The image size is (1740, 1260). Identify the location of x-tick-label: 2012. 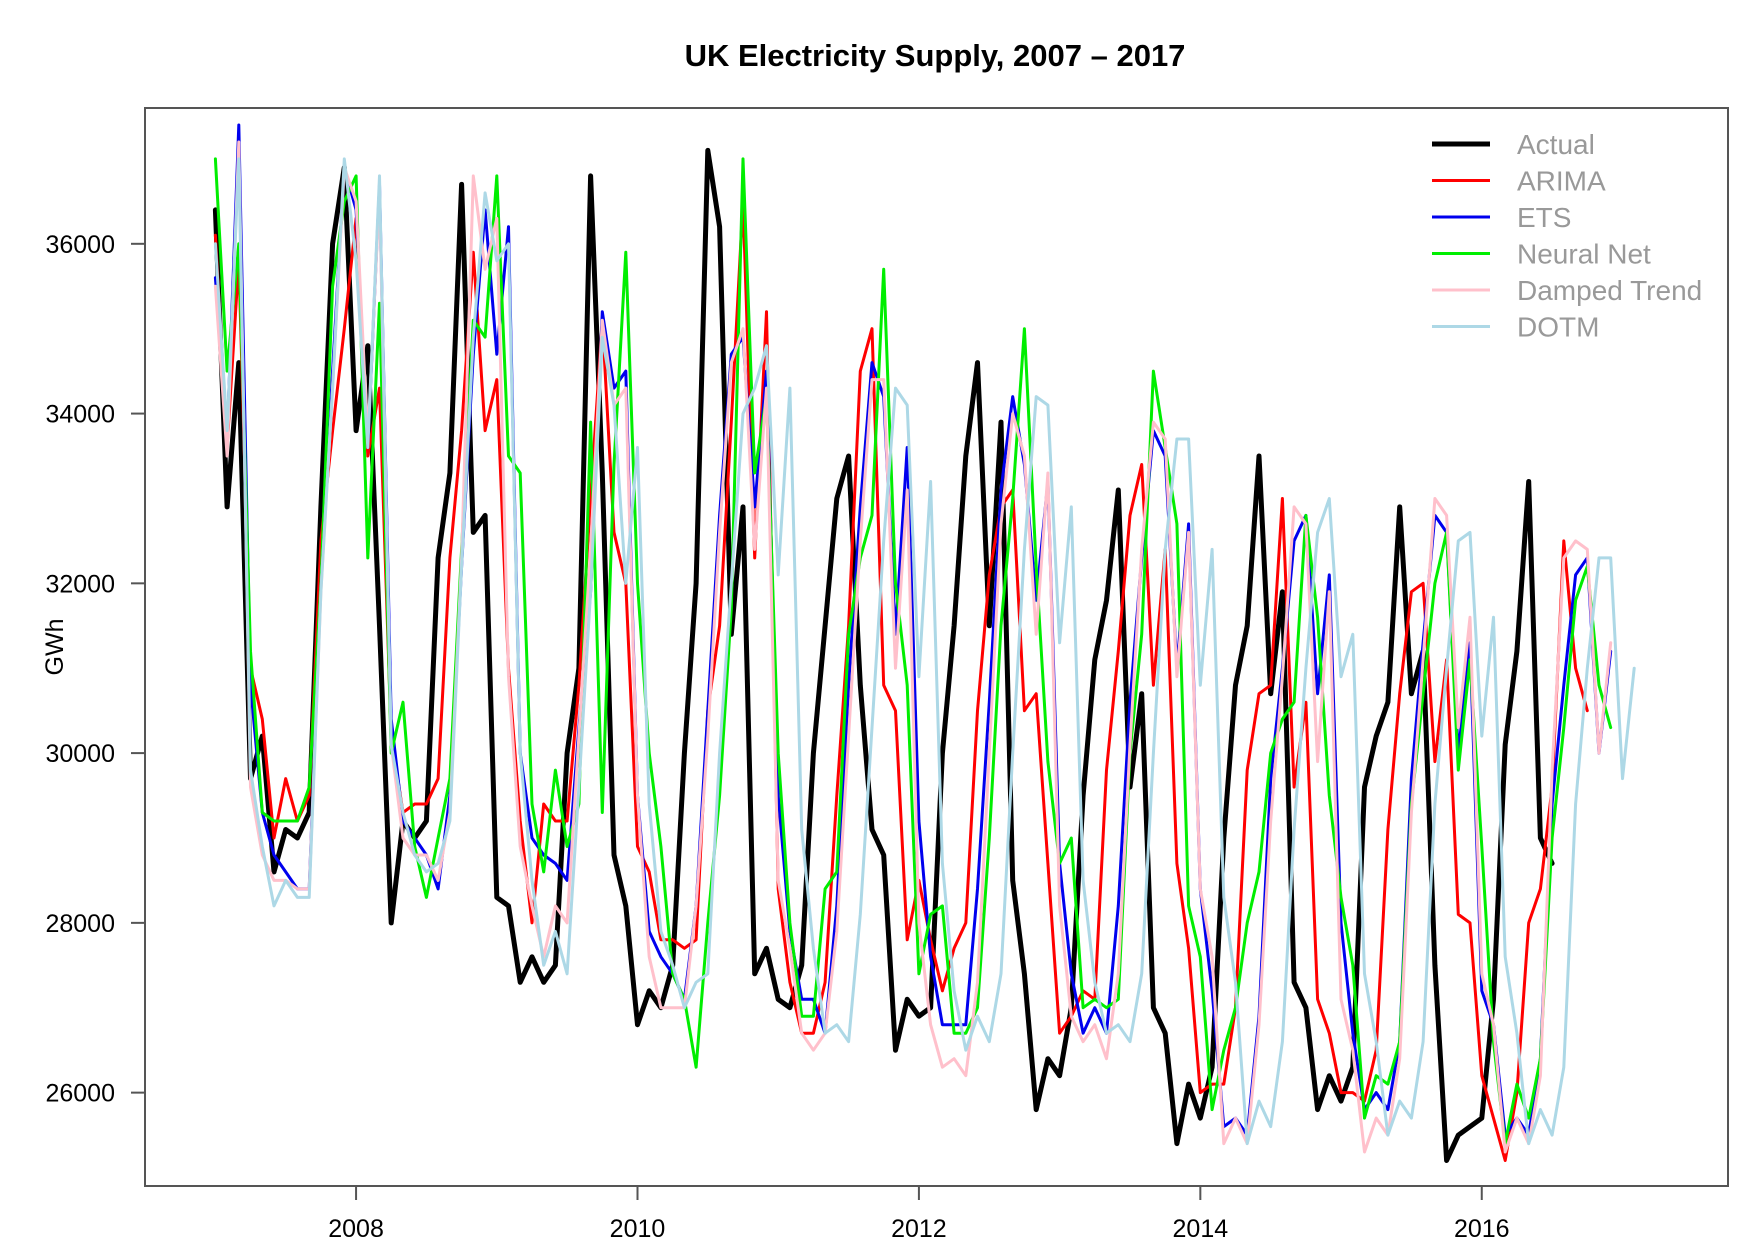
(919, 1229).